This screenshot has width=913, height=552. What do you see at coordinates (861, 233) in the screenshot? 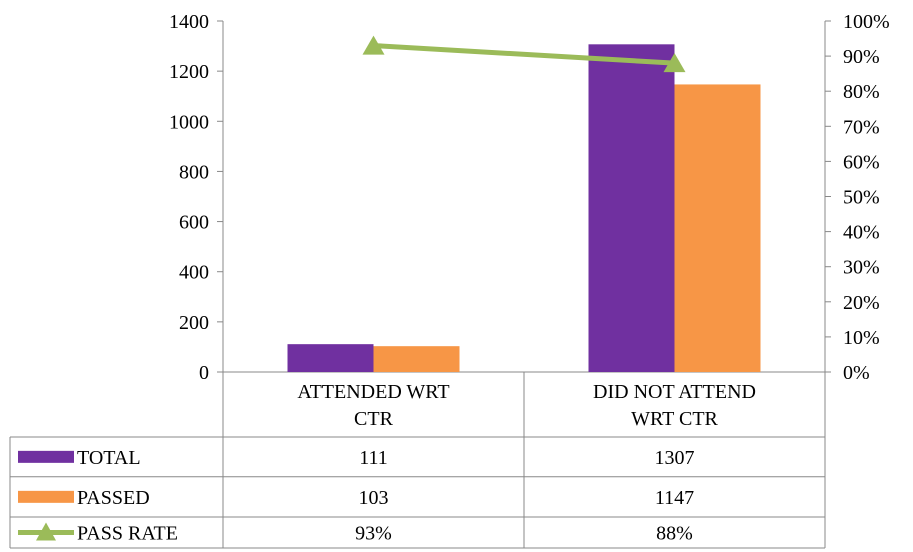
I see `right-axis-tick-label: 40%` at bounding box center [861, 233].